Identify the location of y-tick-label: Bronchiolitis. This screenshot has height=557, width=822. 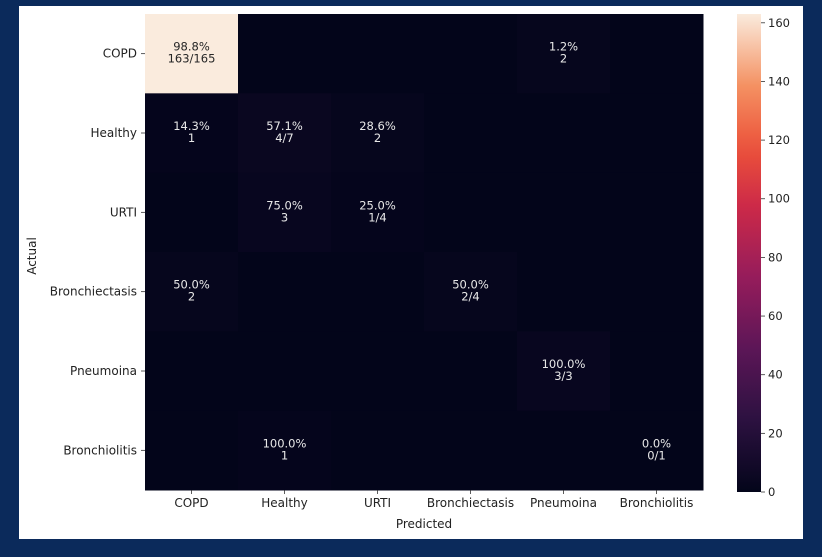
(100, 450).